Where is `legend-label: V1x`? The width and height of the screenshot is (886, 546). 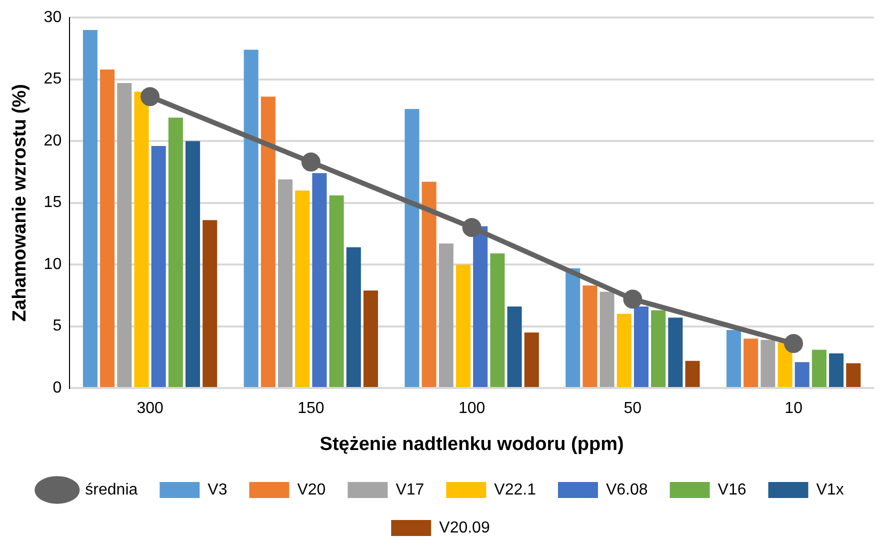
legend-label: V1x is located at coordinates (830, 489).